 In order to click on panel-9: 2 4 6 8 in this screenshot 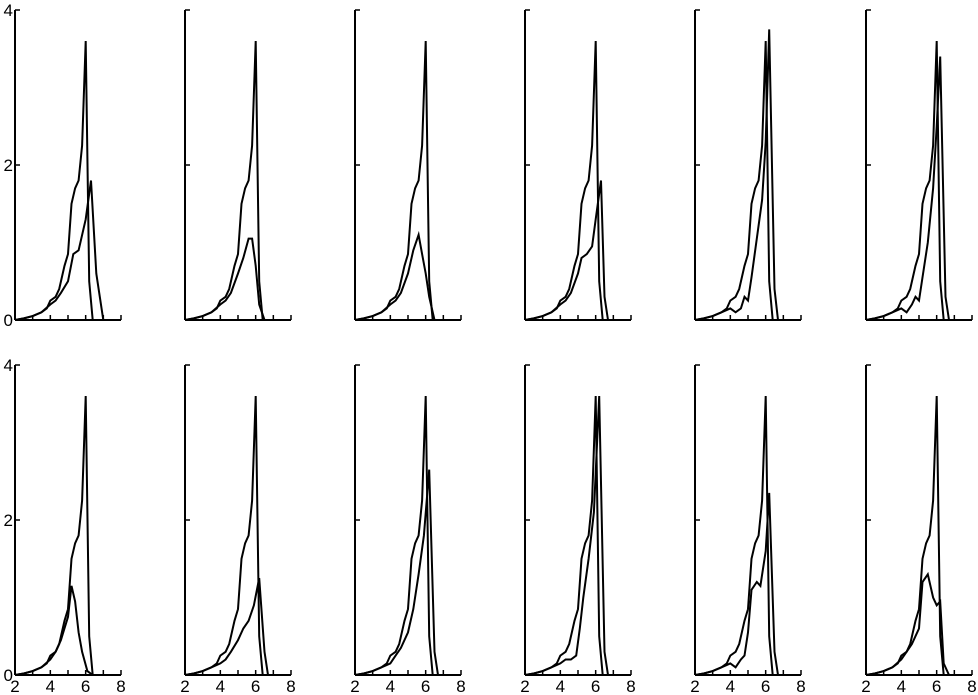, I will do `click(408, 529)`.